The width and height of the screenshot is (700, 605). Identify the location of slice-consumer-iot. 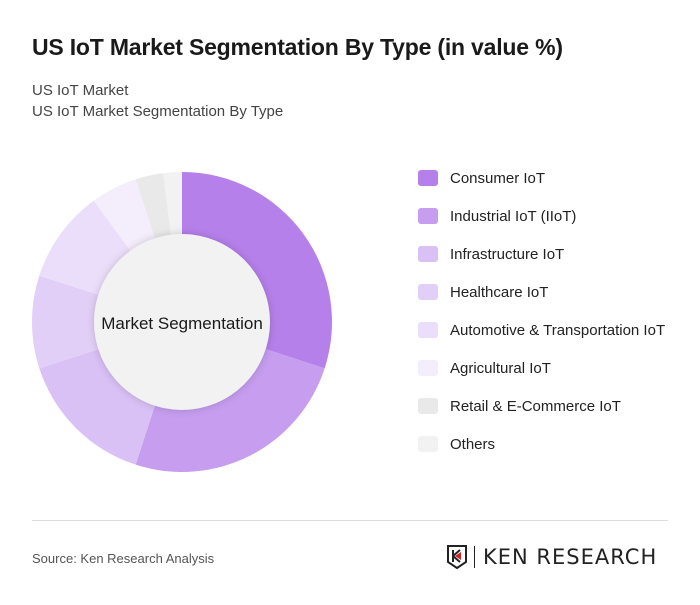
(257, 270).